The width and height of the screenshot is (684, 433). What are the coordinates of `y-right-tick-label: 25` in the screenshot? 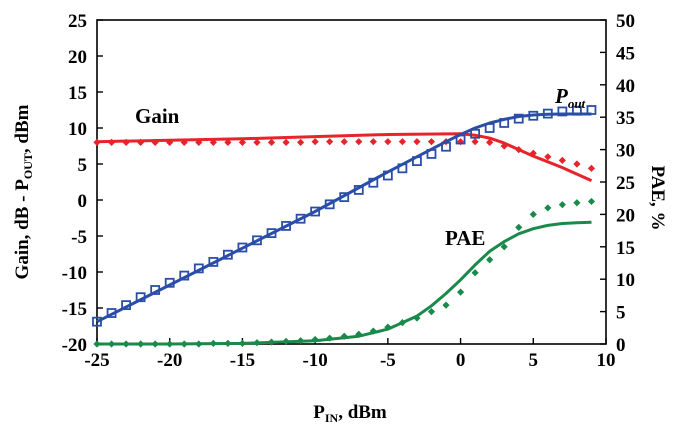 It's located at (625, 183).